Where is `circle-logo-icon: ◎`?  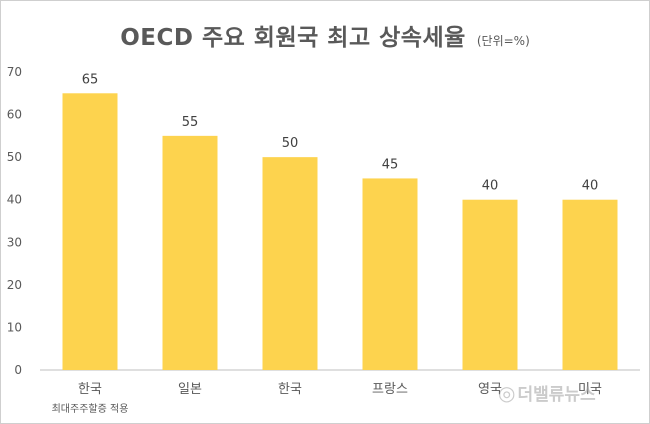 circle-logo-icon: ◎ is located at coordinates (507, 393).